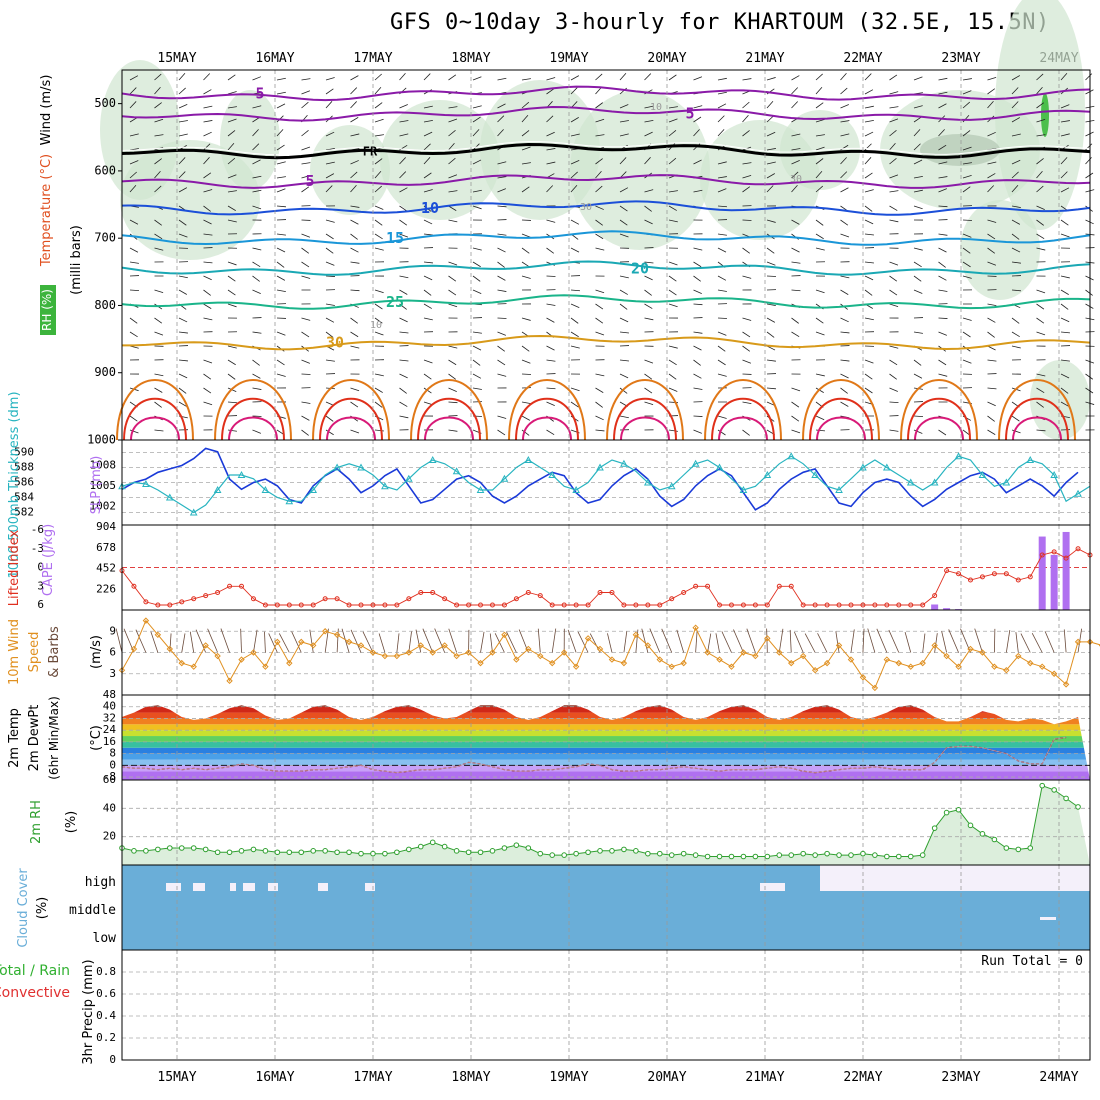  I want to click on date-label-bottom: 22MAY, so click(862, 1077).